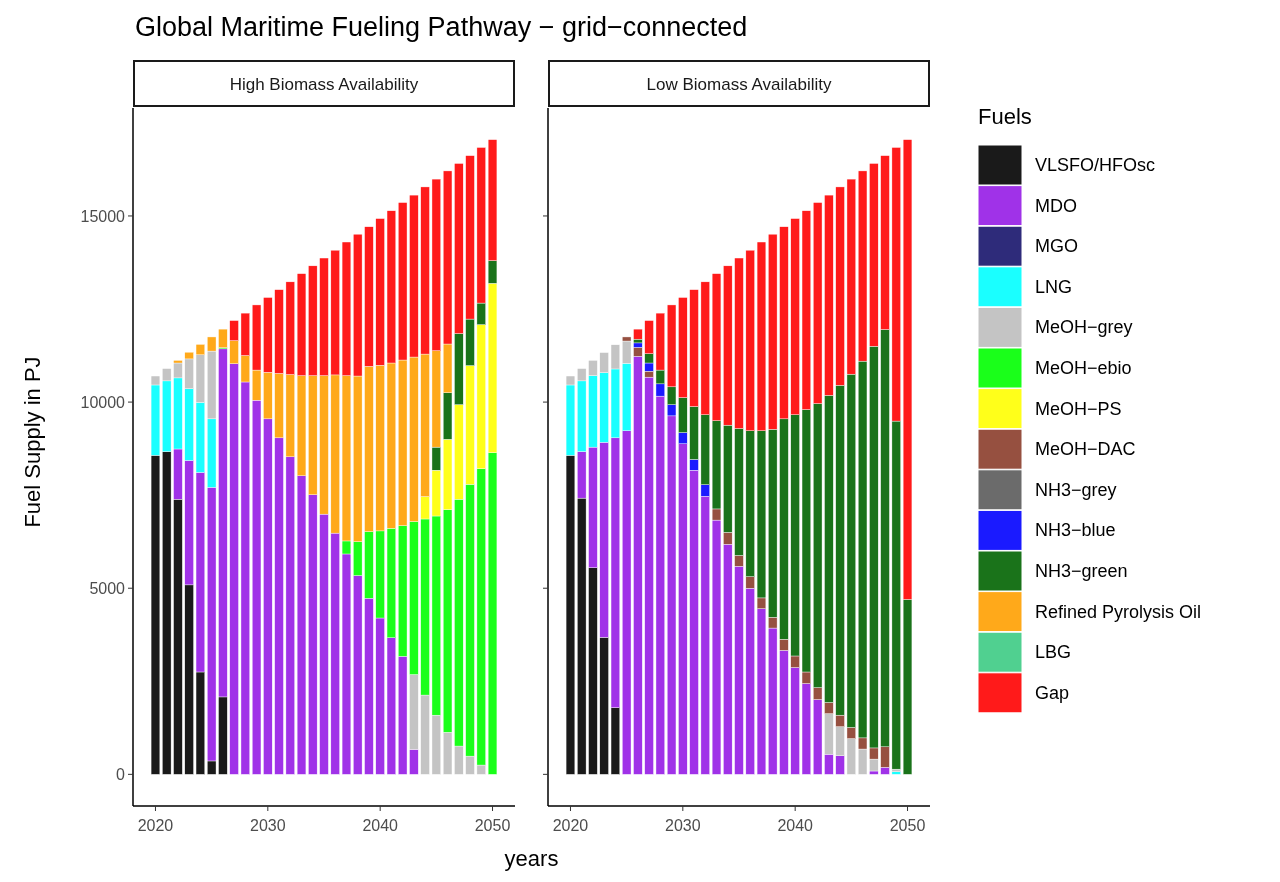 The image size is (1280, 882). Describe the element at coordinates (1084, 327) in the screenshot. I see `legend-label: MeOH−grey` at that location.